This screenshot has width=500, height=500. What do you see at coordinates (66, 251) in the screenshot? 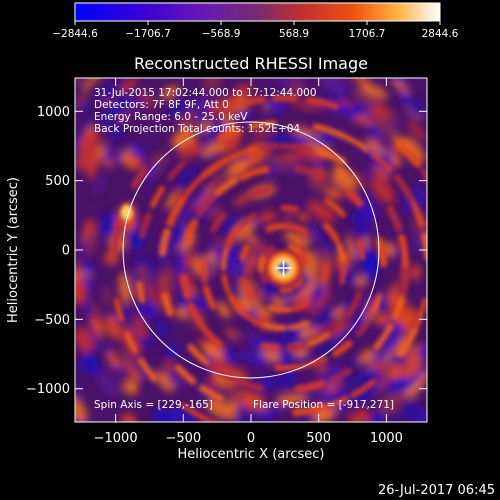
I see `y-tick-label: 0` at bounding box center [66, 251].